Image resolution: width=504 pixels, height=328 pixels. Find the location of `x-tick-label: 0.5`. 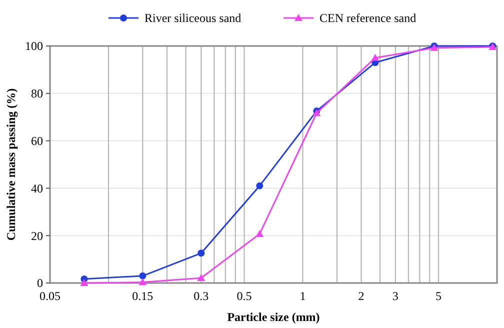

x-tick-label: 0.5 is located at coordinates (244, 296).